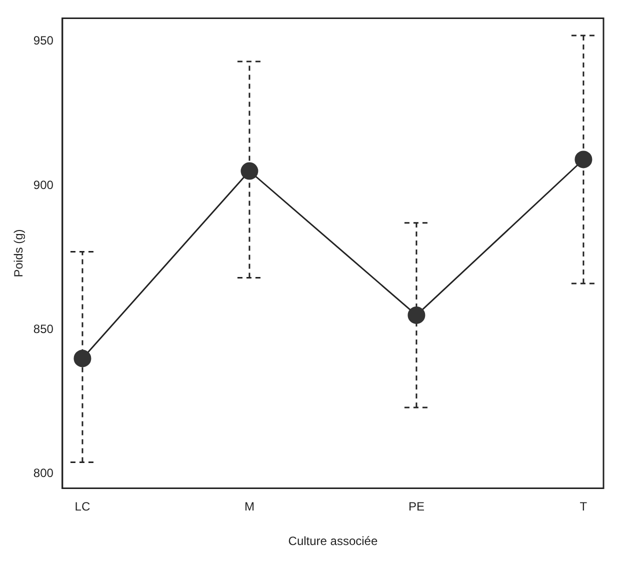 The height and width of the screenshot is (561, 621). Describe the element at coordinates (43, 473) in the screenshot. I see `y-tick-label: 800` at that location.